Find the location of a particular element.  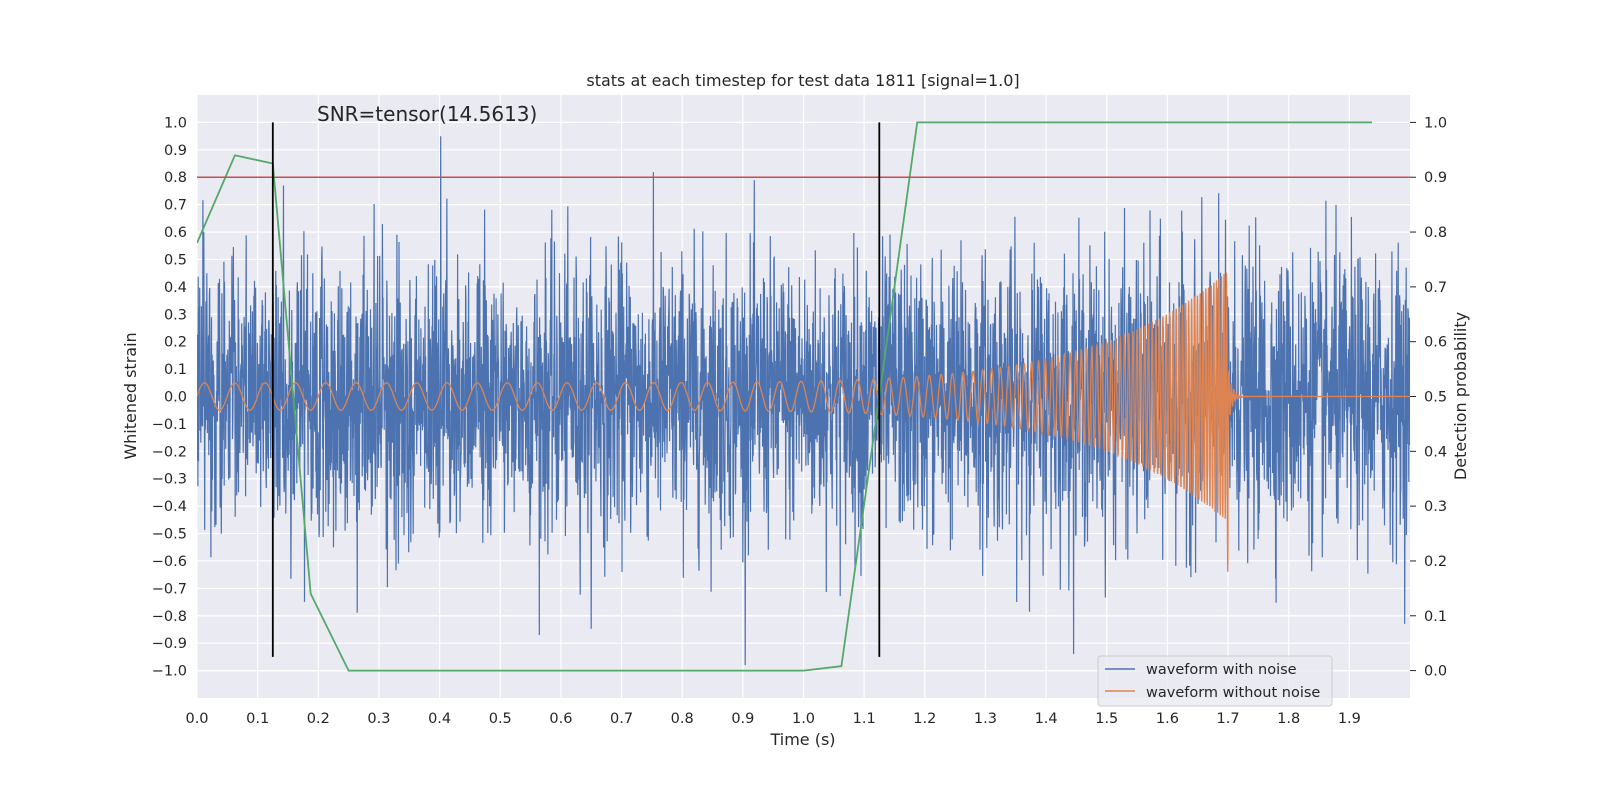

y-tick-label: 0.7 is located at coordinates (175, 206).